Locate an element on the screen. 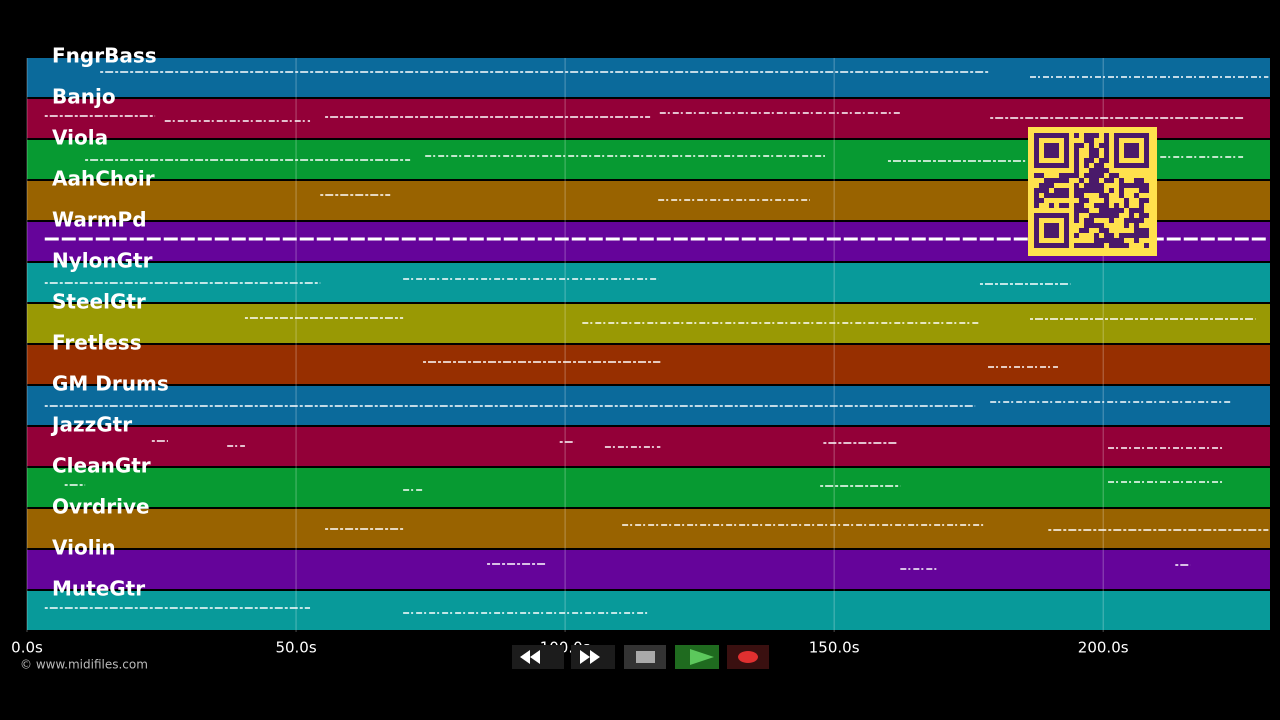 The width and height of the screenshot is (1280, 720). track-name: FngrBass is located at coordinates (104, 56).